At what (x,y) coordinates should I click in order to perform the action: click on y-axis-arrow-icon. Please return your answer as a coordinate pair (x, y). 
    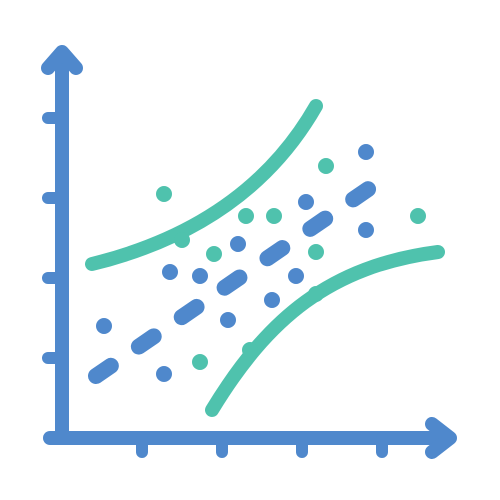
    Looking at the image, I should click on (62, 60).